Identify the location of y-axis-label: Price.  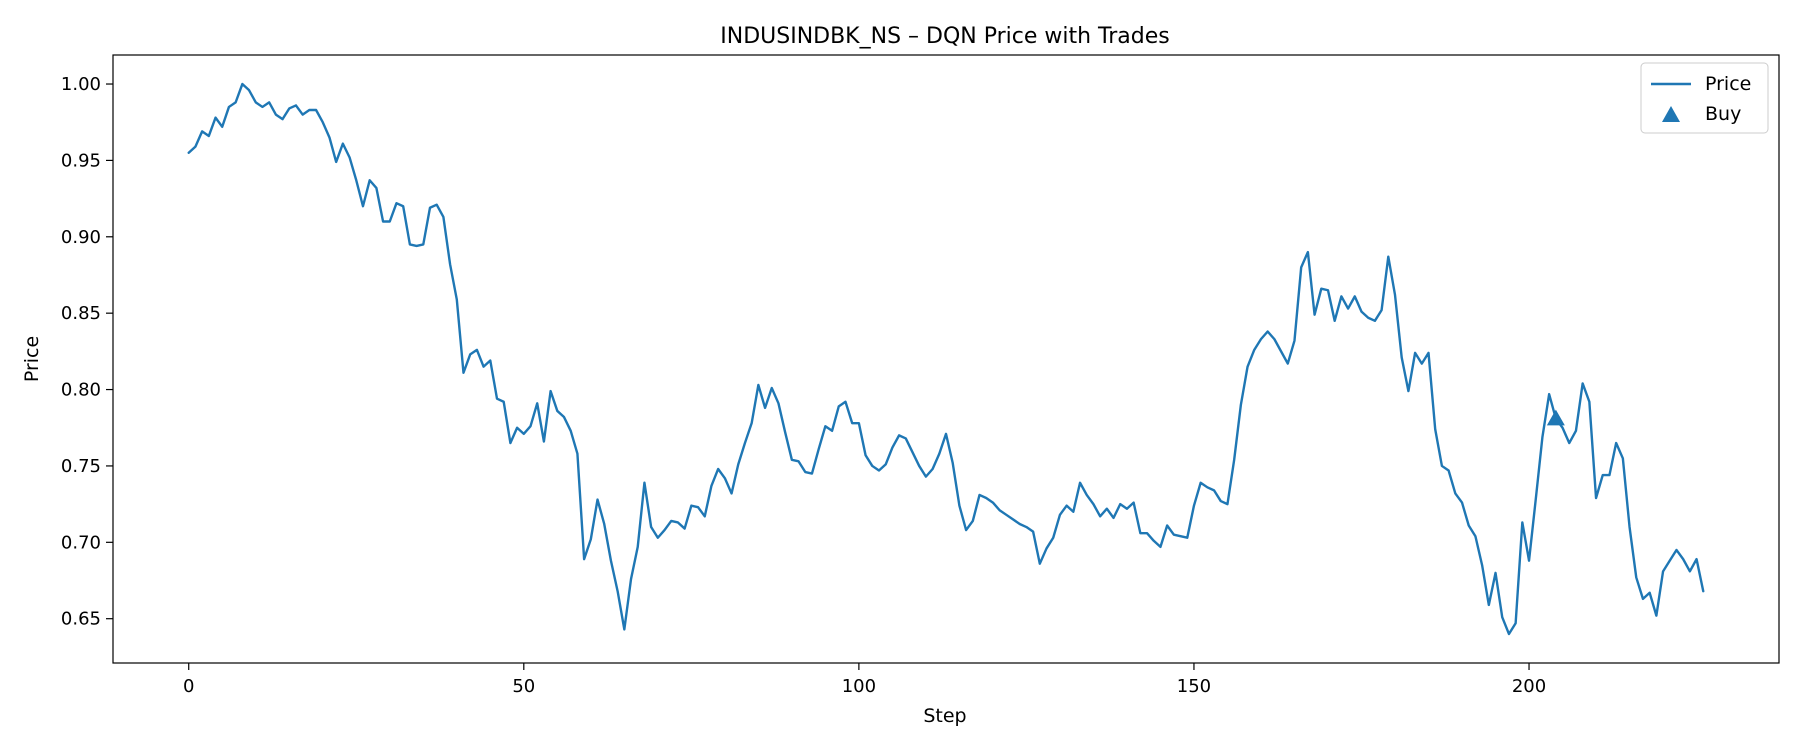
(32, 359).